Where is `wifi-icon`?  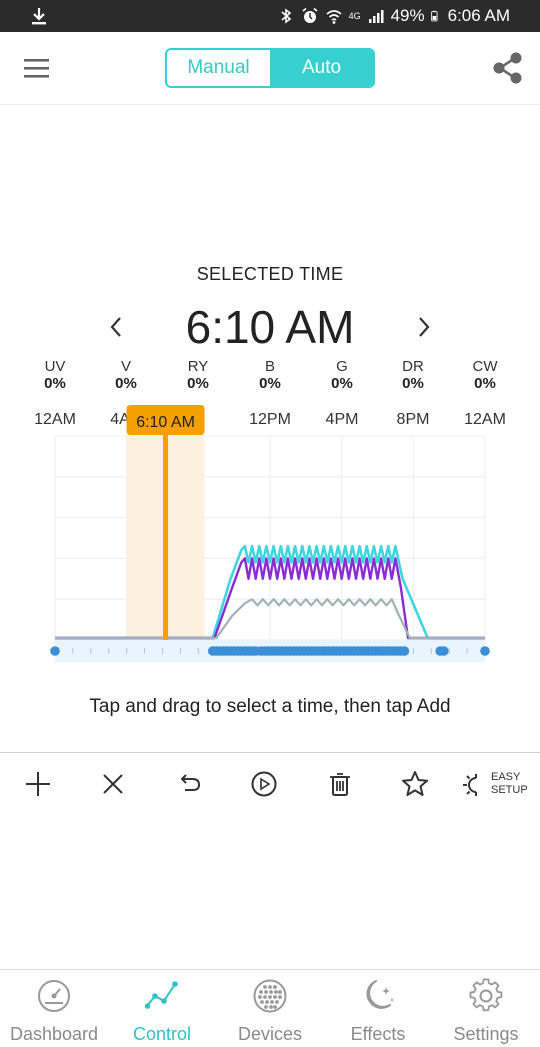 wifi-icon is located at coordinates (334, 17).